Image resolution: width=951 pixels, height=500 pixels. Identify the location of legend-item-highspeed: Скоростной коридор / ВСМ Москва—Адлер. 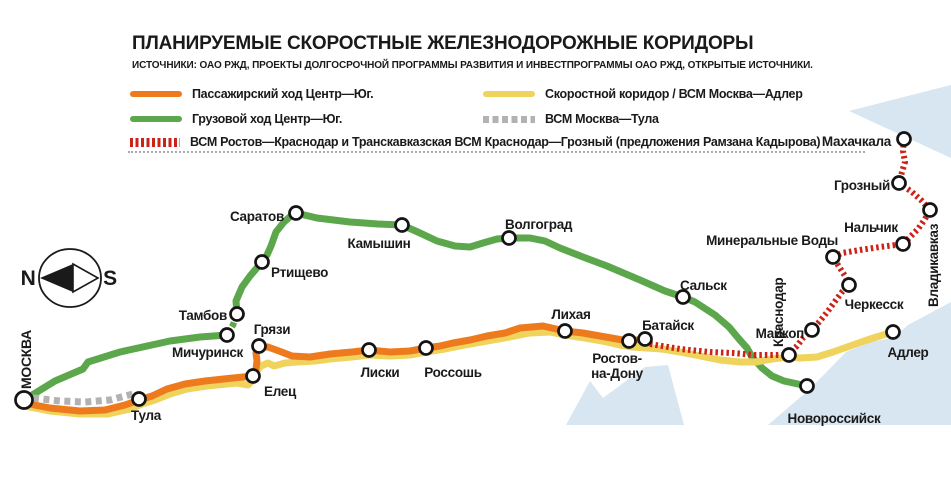
(643, 94).